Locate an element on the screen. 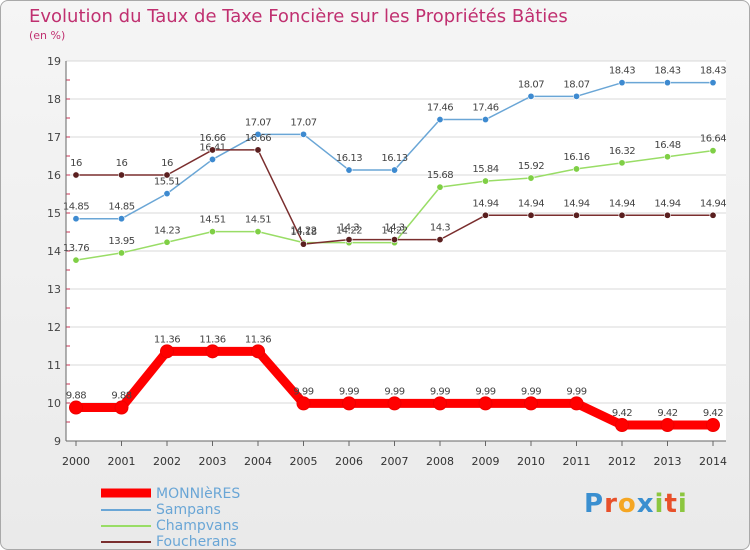  y-tick-label: 16 is located at coordinates (54, 175).